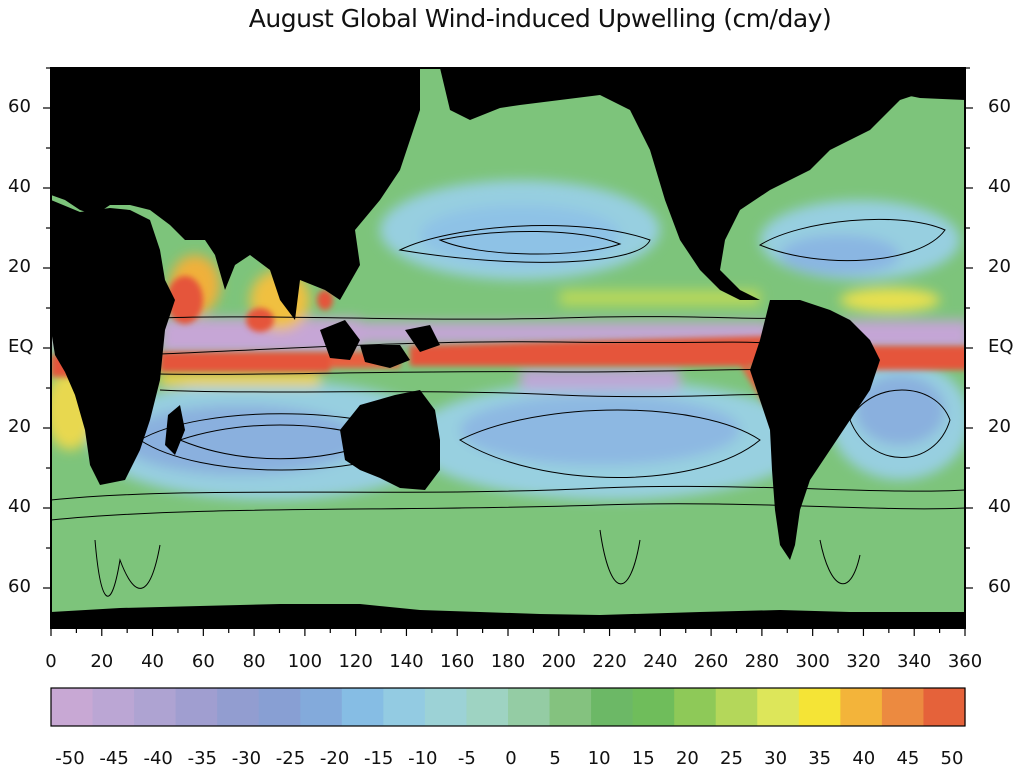  I want to click on lon-label: 220, so click(609, 661).